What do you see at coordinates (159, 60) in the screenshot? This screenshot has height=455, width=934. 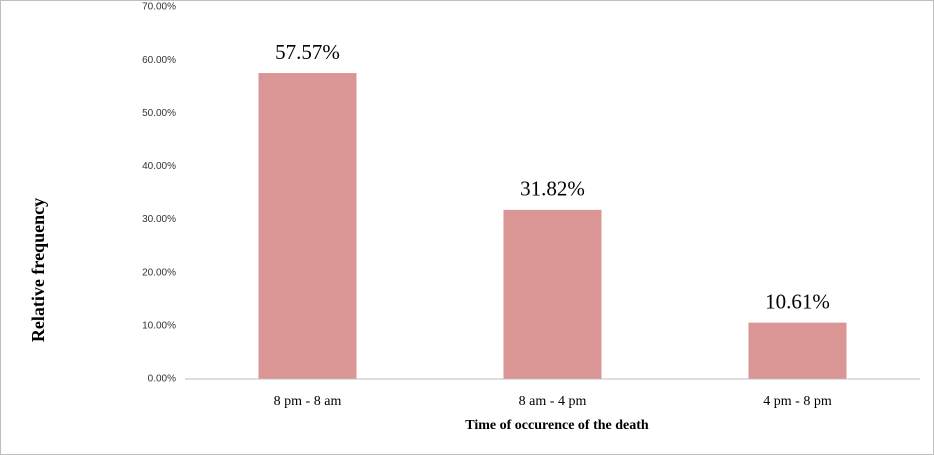 I see `y-tick-label: 60.00%` at bounding box center [159, 60].